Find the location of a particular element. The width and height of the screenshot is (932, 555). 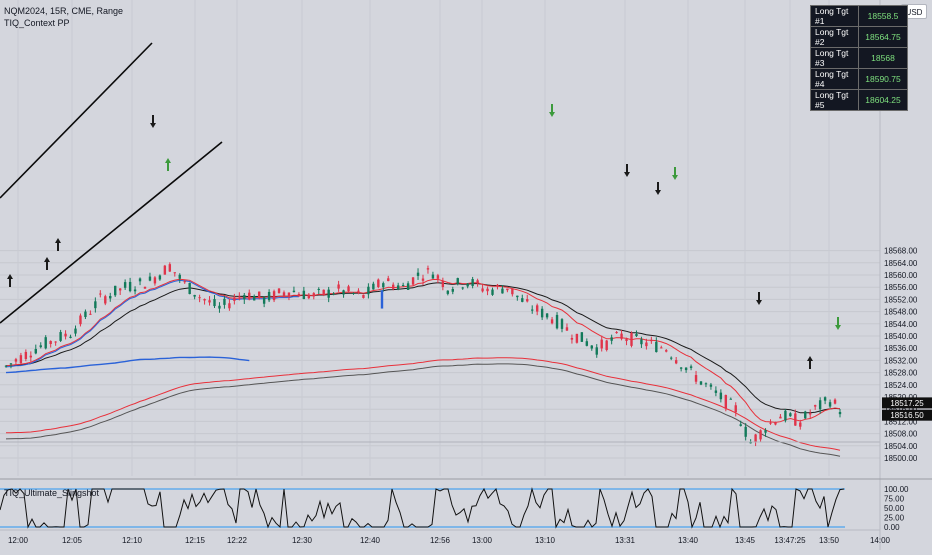

target-row: Long Tgt #2 18564.75 is located at coordinates (859, 37).